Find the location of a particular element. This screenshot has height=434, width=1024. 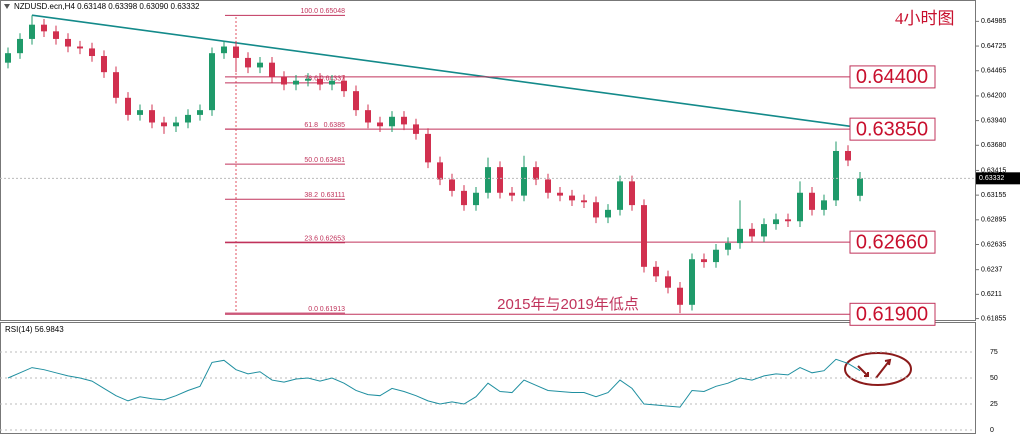

y-tick-label: 0.62895 is located at coordinates (993, 220).